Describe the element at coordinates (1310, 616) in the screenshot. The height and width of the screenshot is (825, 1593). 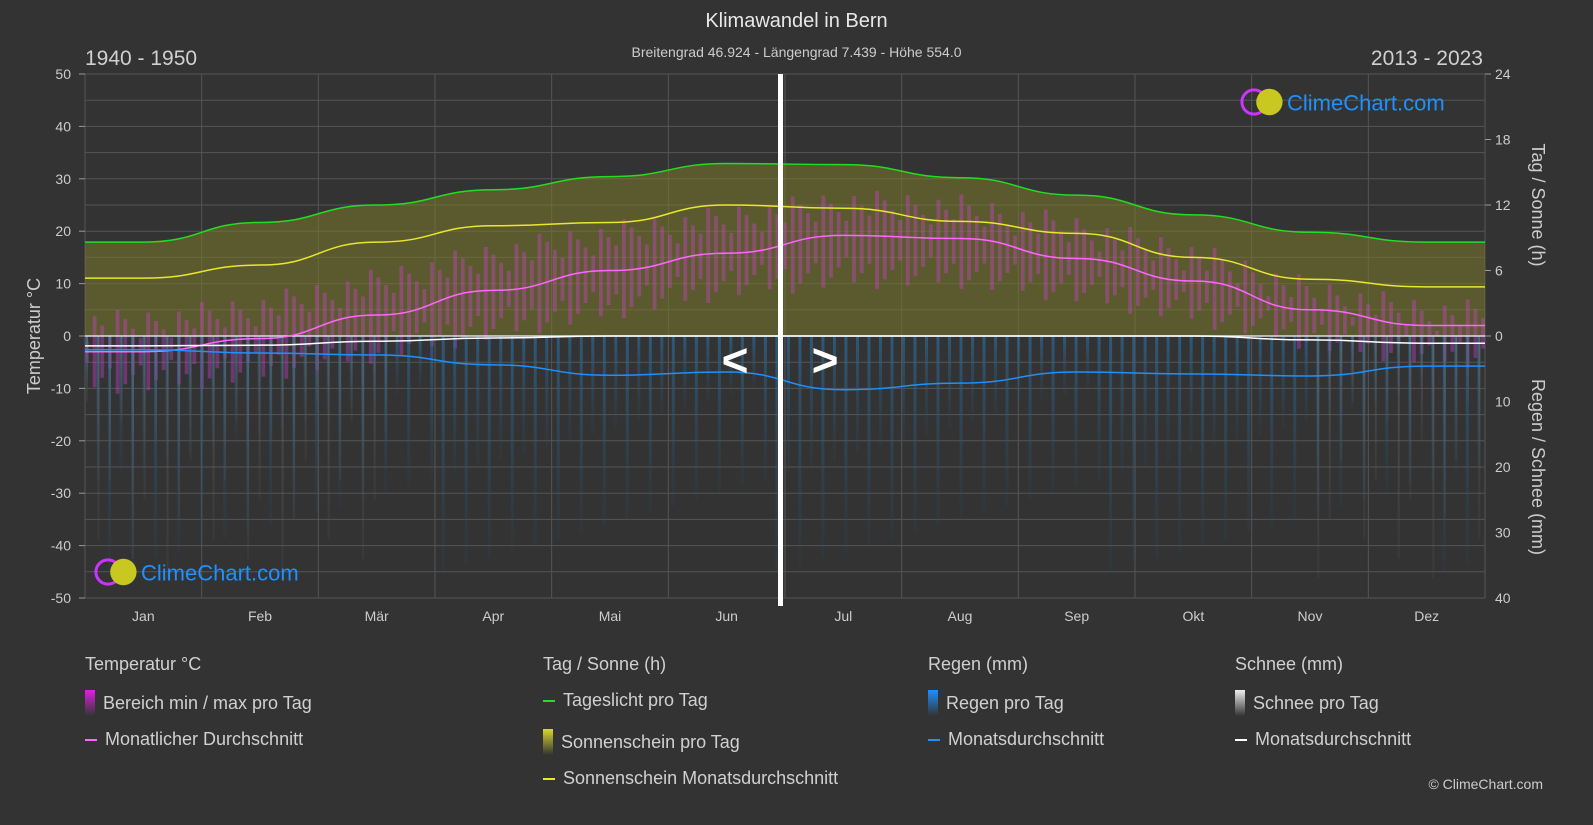
I see `x-tick-label: Nov` at that location.